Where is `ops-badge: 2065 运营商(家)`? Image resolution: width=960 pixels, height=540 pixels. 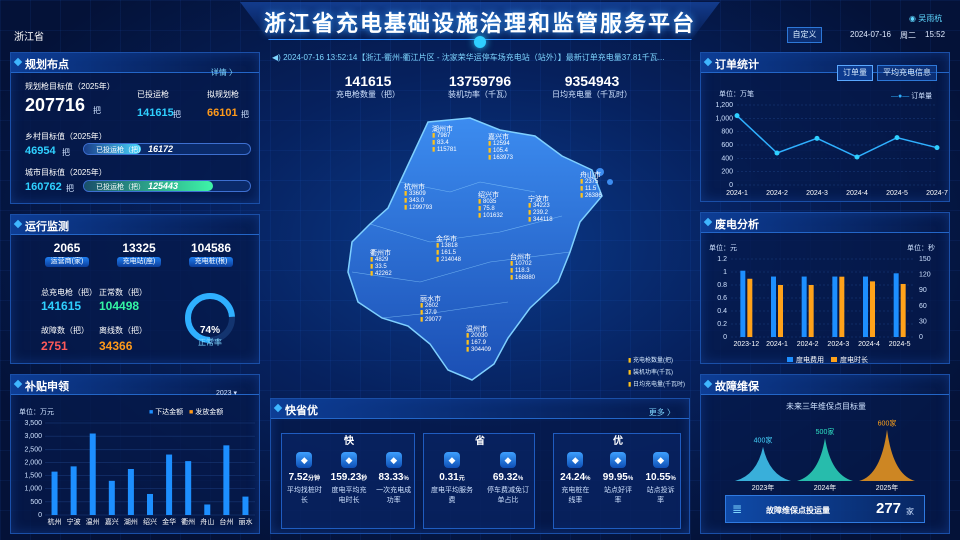 ops-badge: 2065 运营商(家) is located at coordinates (67, 254).